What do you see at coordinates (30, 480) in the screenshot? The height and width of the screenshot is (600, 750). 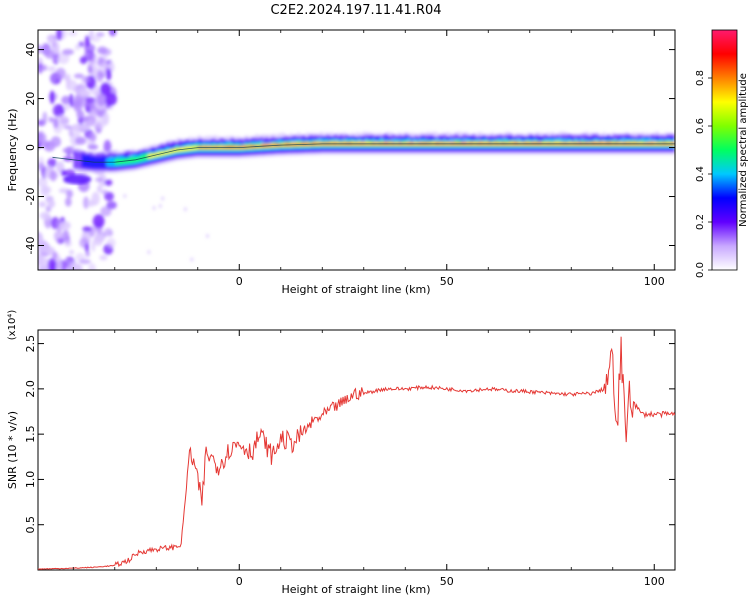 I see `snr-y-tick-label: 1.0` at bounding box center [30, 480].